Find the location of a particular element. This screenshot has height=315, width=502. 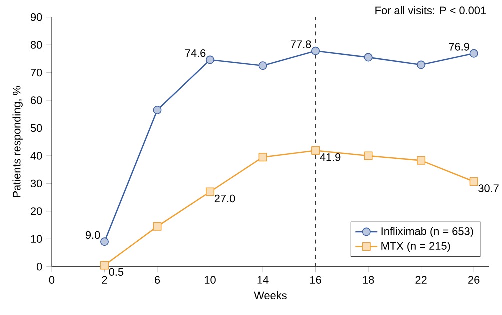

x-tick-label: 16 is located at coordinates (316, 280).